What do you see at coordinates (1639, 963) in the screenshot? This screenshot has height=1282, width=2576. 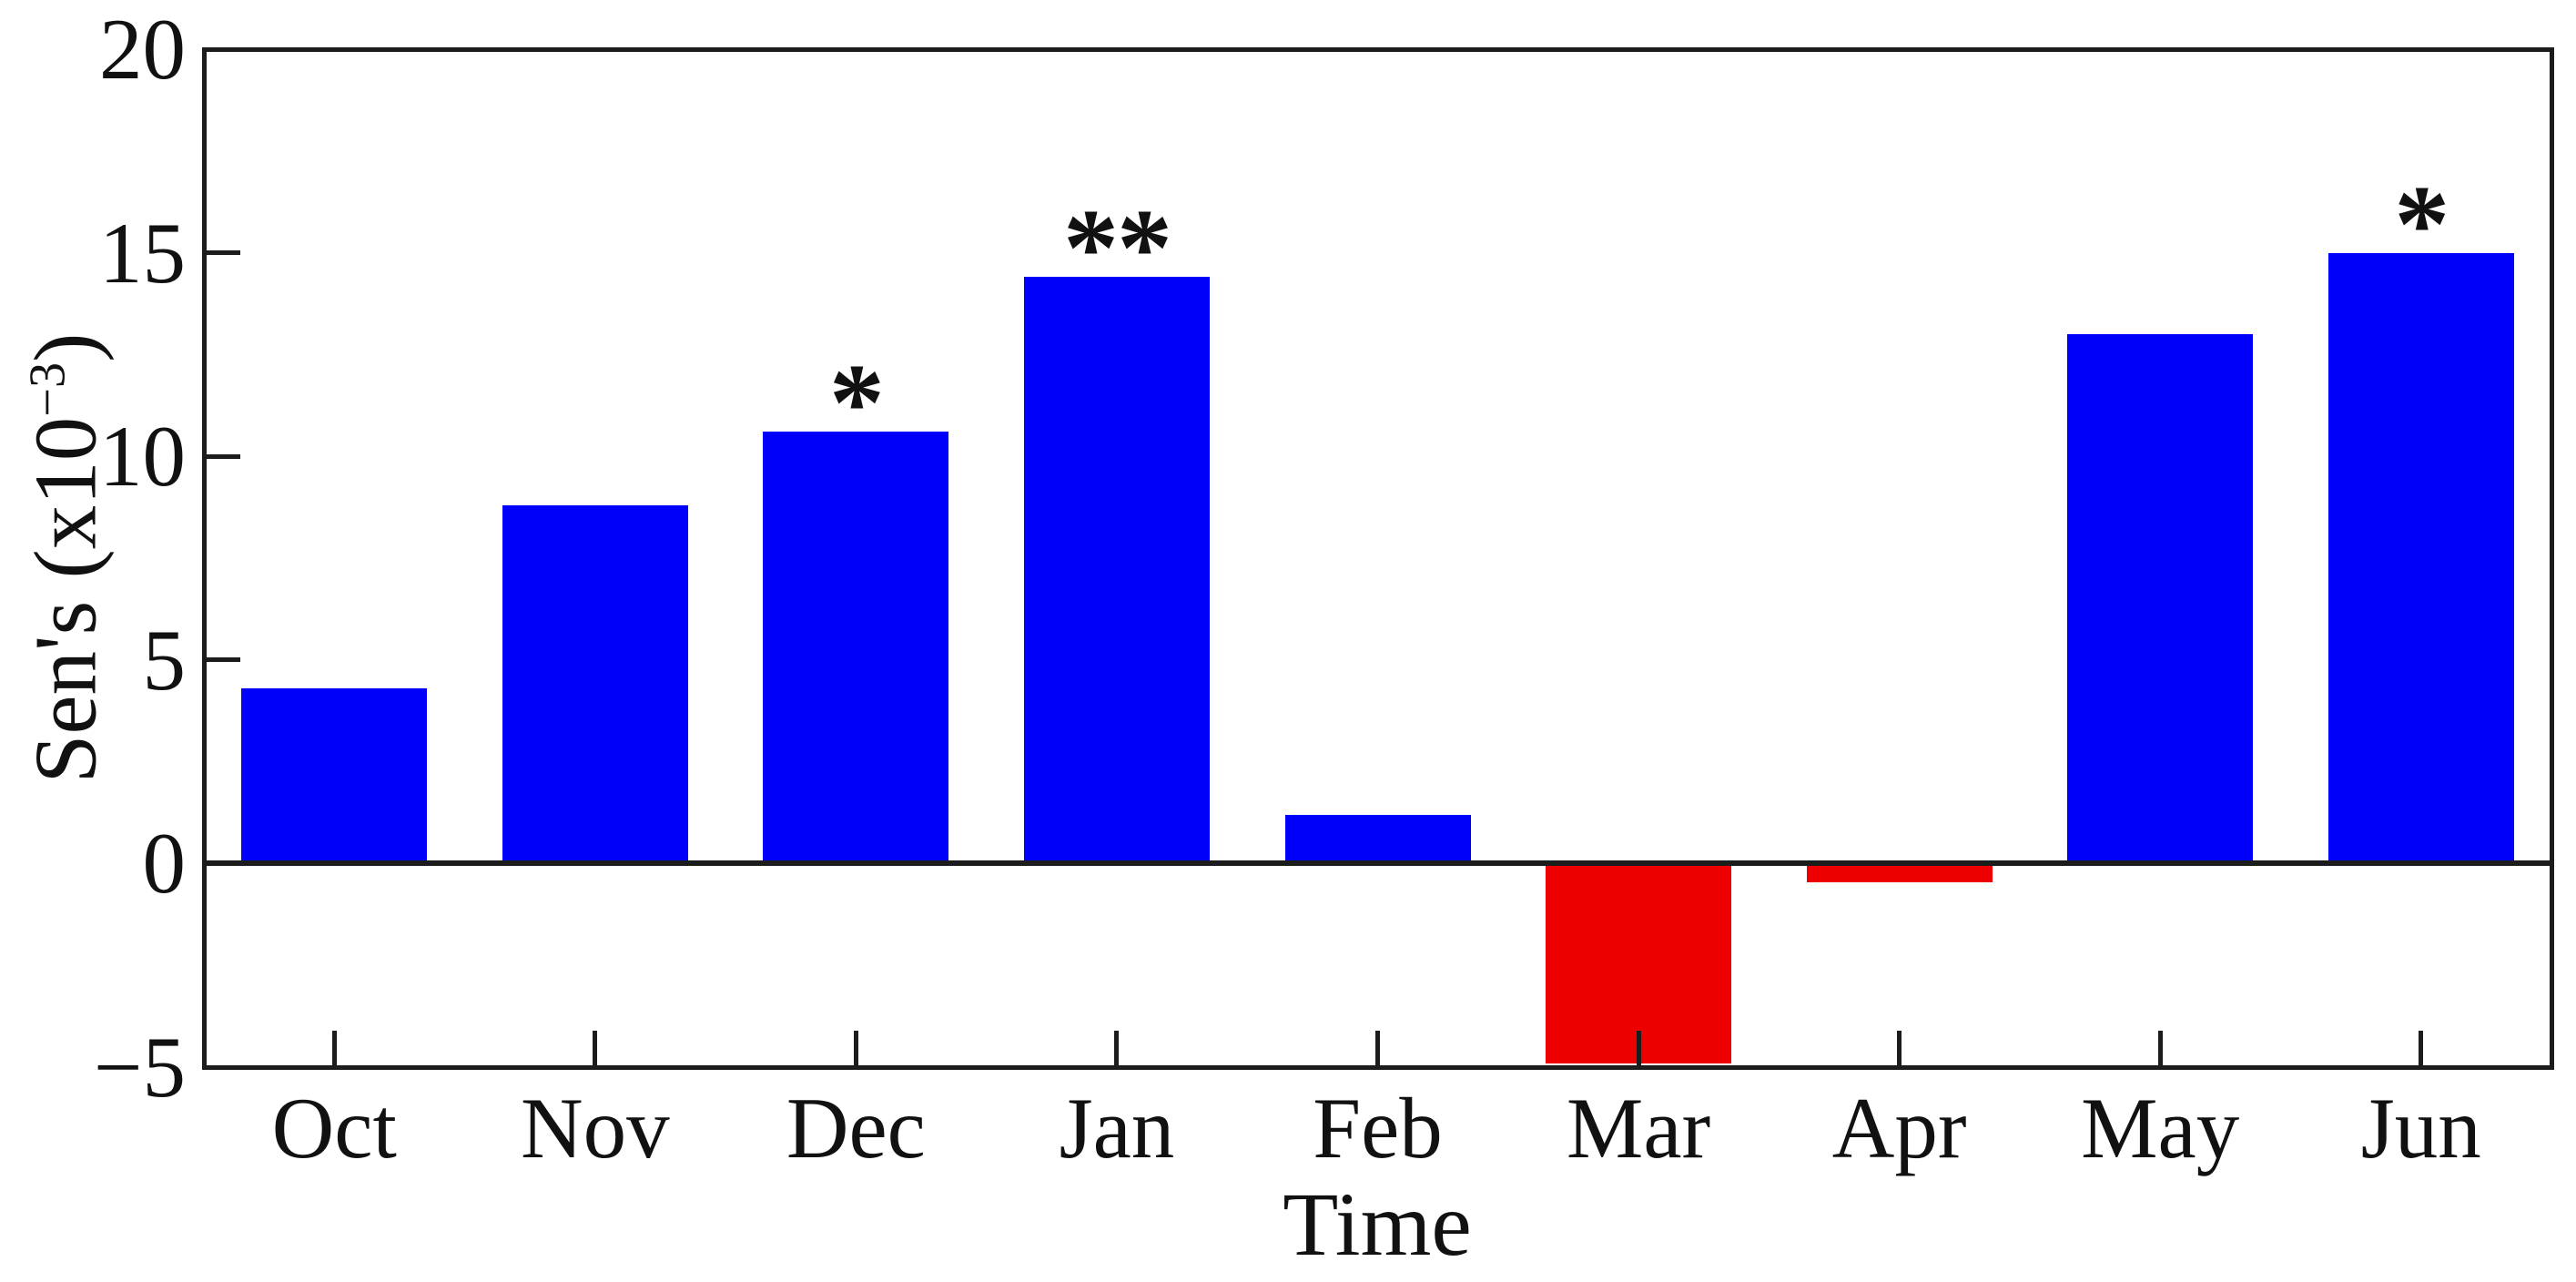 I see `bar-mar` at bounding box center [1639, 963].